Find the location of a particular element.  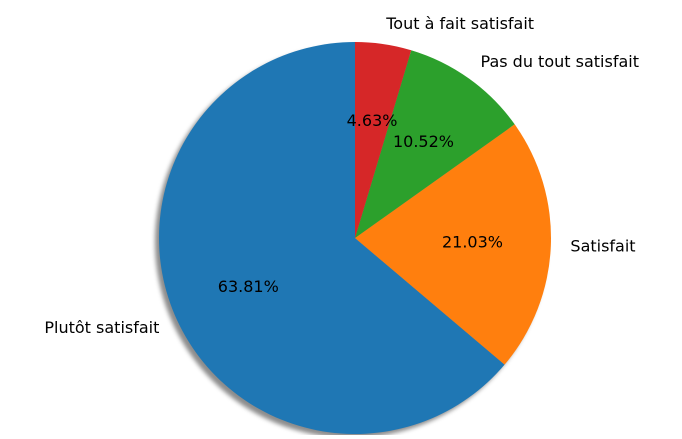

slice-label: Pas du tout satisfait is located at coordinates (560, 61).